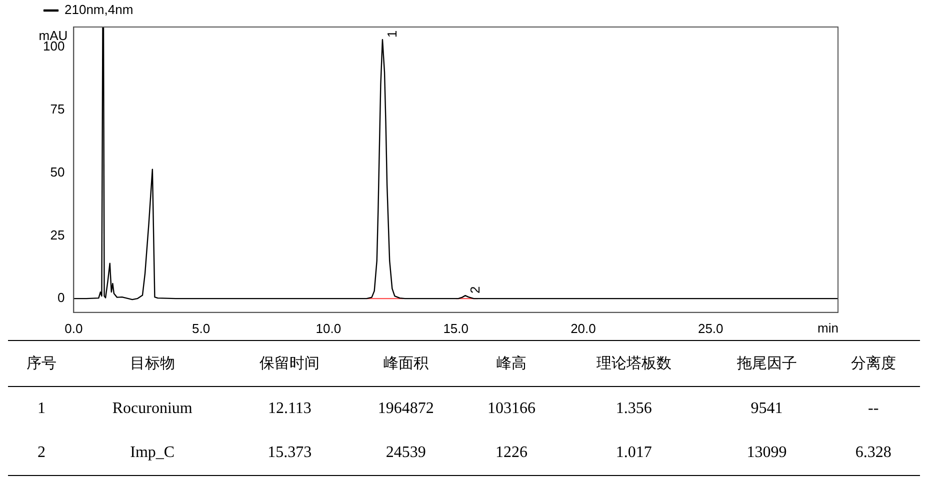 The width and height of the screenshot is (933, 500). Describe the element at coordinates (633, 363) in the screenshot. I see `text: 理论塔板数` at that location.